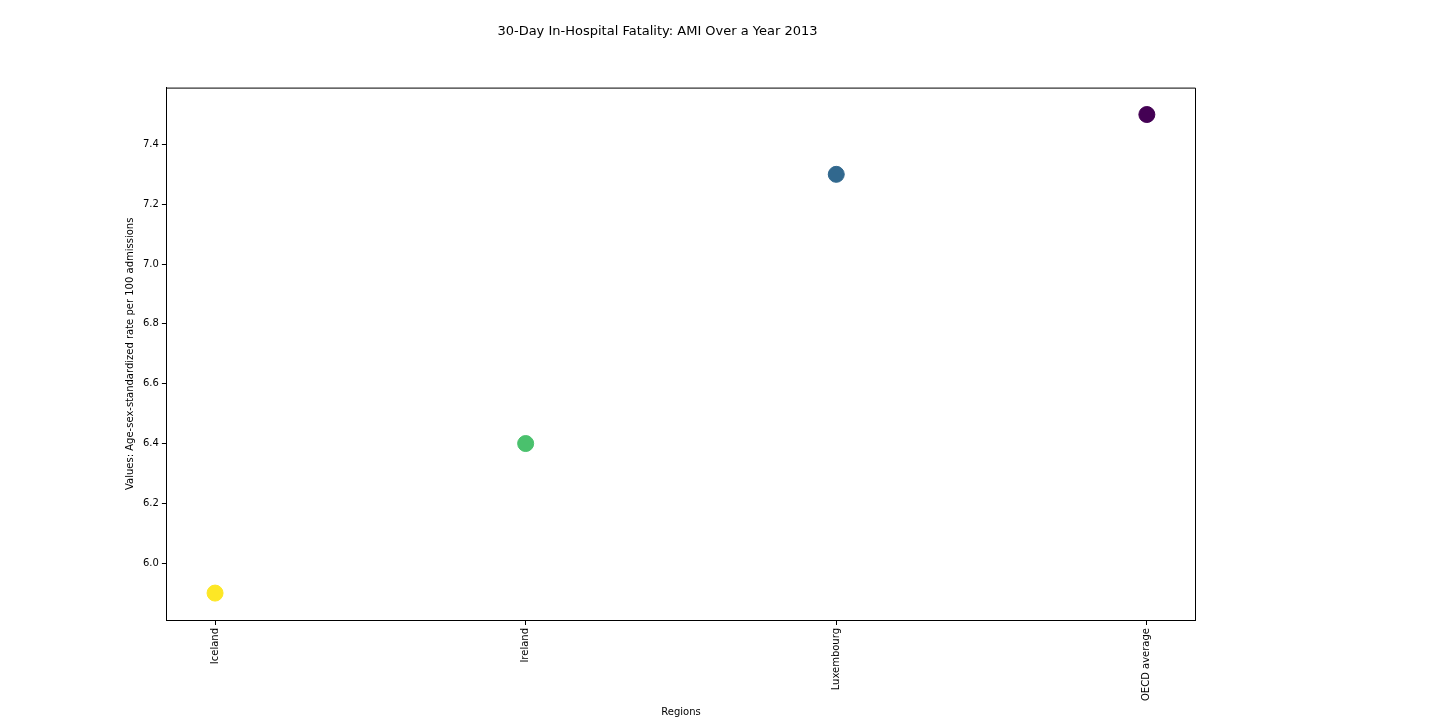 The width and height of the screenshot is (1440, 720). What do you see at coordinates (657, 31) in the screenshot?
I see `chart-title: 30-Day In-Hospital Fatality: AMI Over a Year 2013` at bounding box center [657, 31].